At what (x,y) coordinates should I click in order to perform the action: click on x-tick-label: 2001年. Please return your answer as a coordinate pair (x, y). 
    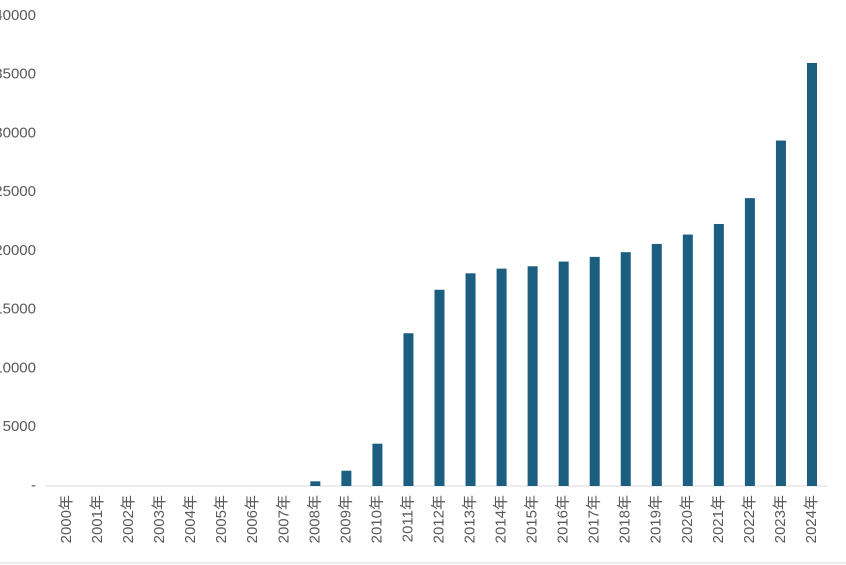
    Looking at the image, I should click on (97, 519).